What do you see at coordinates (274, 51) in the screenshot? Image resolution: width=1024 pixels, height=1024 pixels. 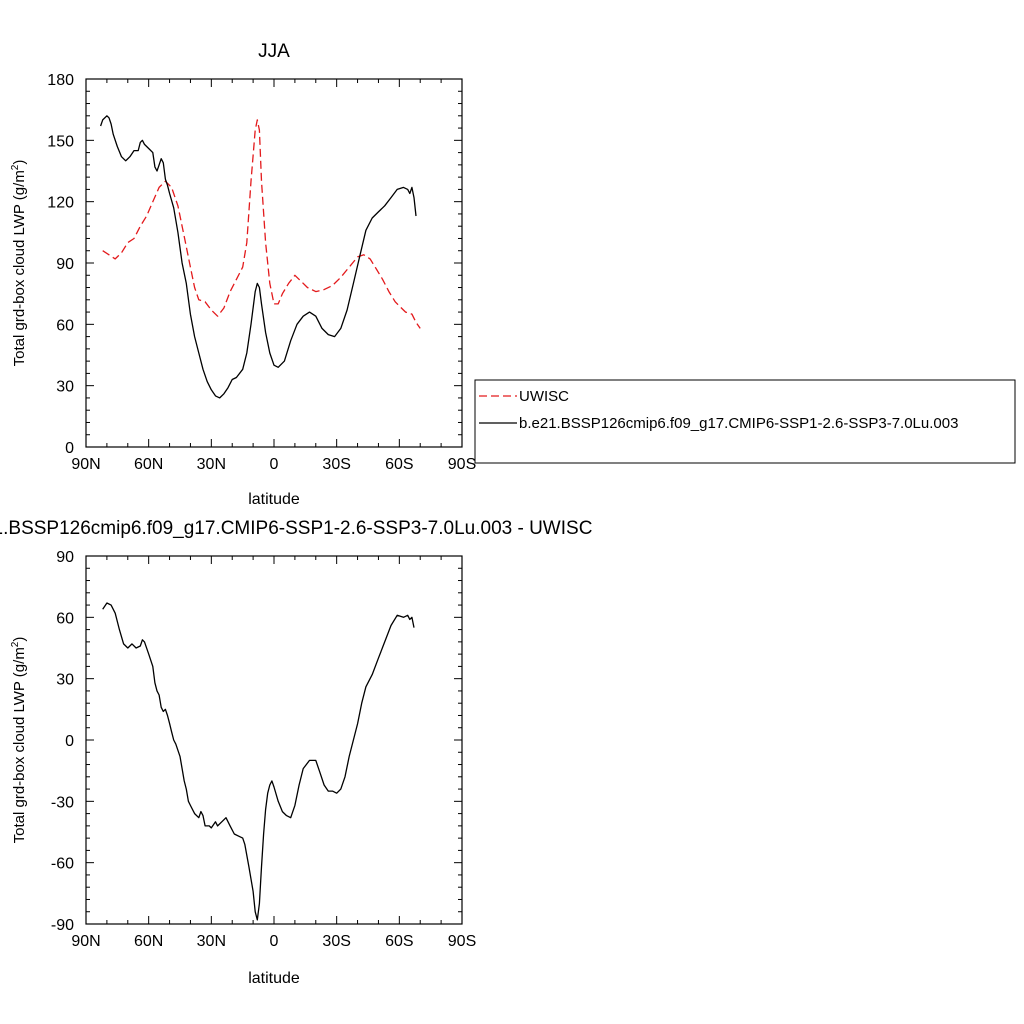 I see `chart-title: JJA` at bounding box center [274, 51].